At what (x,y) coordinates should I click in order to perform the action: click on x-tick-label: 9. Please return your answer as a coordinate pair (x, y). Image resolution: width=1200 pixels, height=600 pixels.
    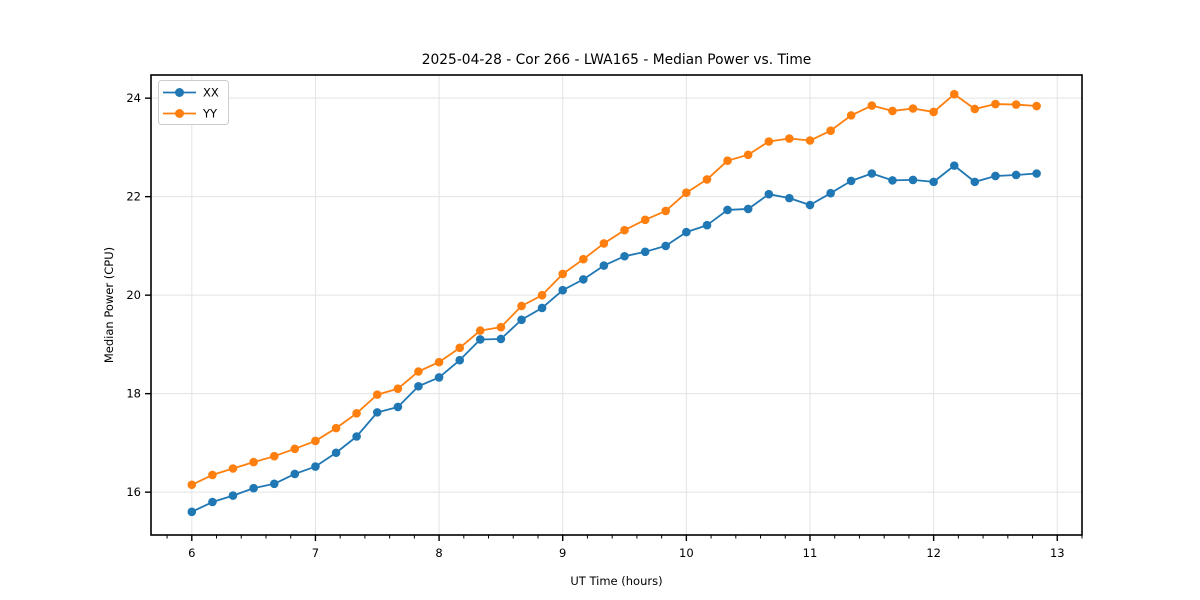
    Looking at the image, I should click on (562, 553).